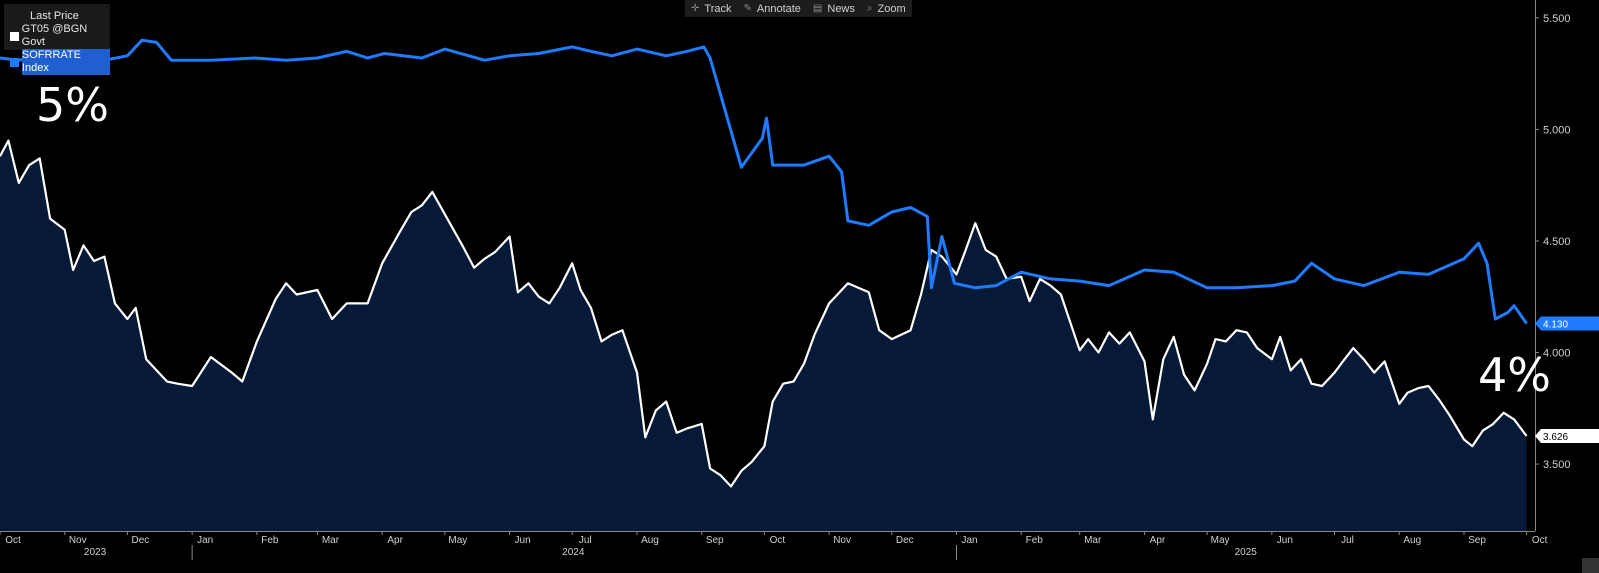 This screenshot has width=1599, height=573. I want to click on sofr-last-value-tag: 4.130, so click(1567, 323).